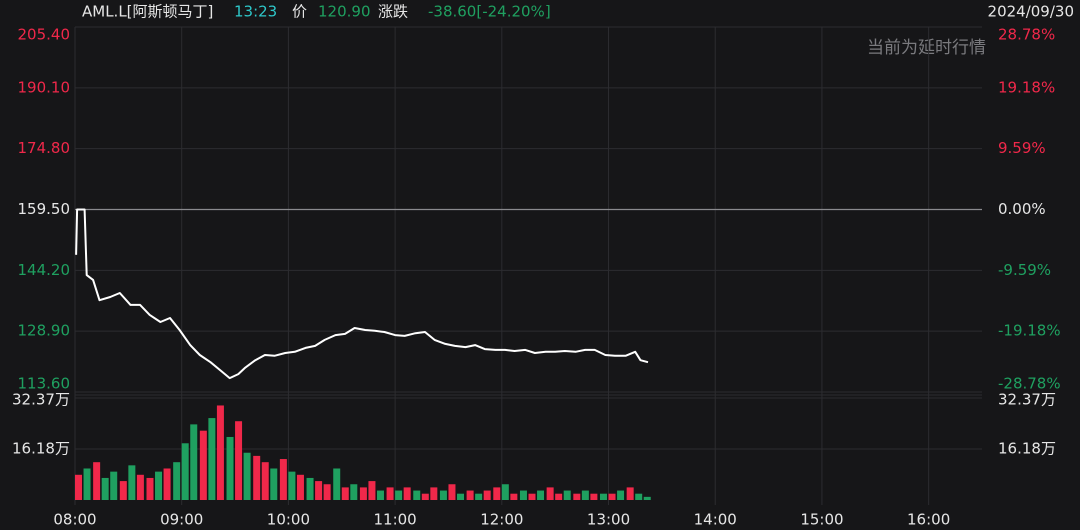 The width and height of the screenshot is (1080, 530). I want to click on price-label: 价, so click(299, 12).